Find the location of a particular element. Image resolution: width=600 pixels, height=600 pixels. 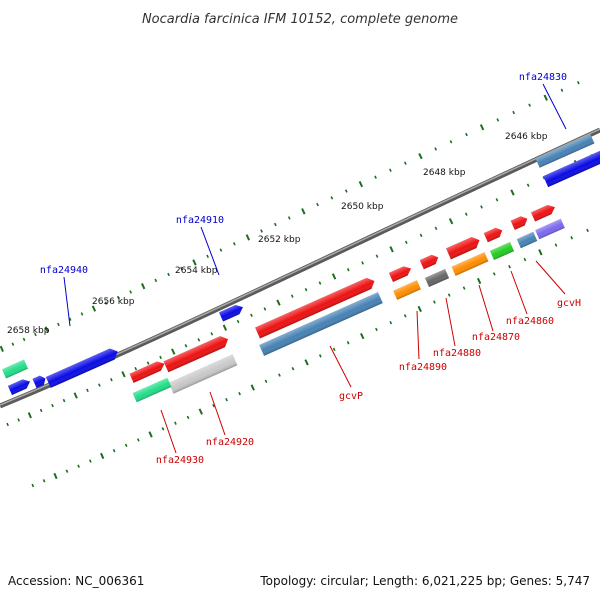

gene-label: nfa24940 is located at coordinates (64, 270).